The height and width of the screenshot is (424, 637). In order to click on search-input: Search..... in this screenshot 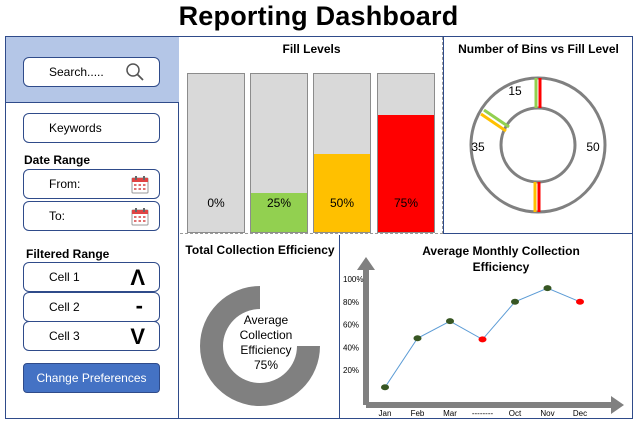, I will do `click(91, 72)`.